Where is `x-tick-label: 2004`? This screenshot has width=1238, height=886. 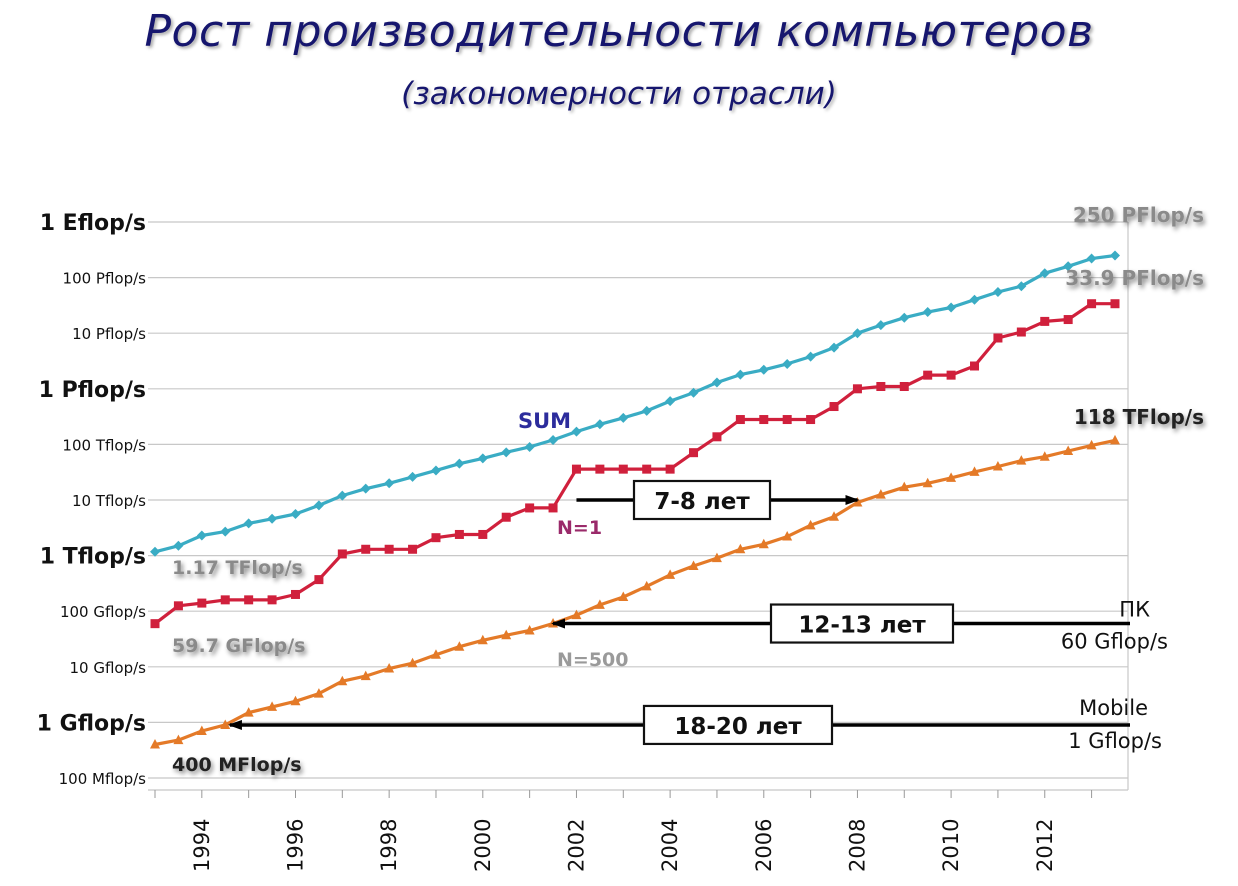
x-tick-label: 2004 is located at coordinates (670, 845).